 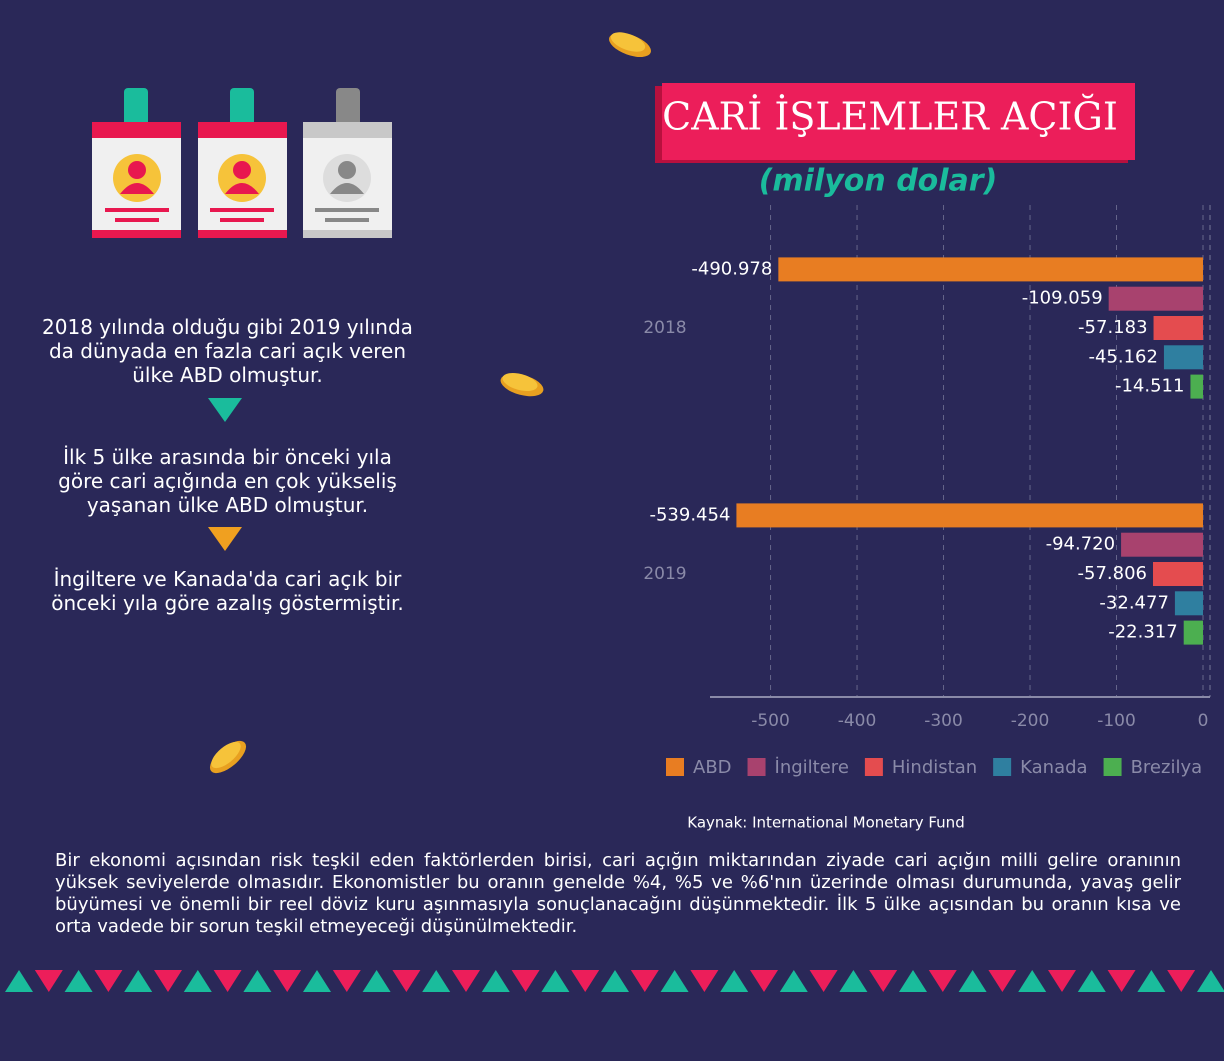 I want to click on x-tick-label: -400, so click(x=857, y=721).